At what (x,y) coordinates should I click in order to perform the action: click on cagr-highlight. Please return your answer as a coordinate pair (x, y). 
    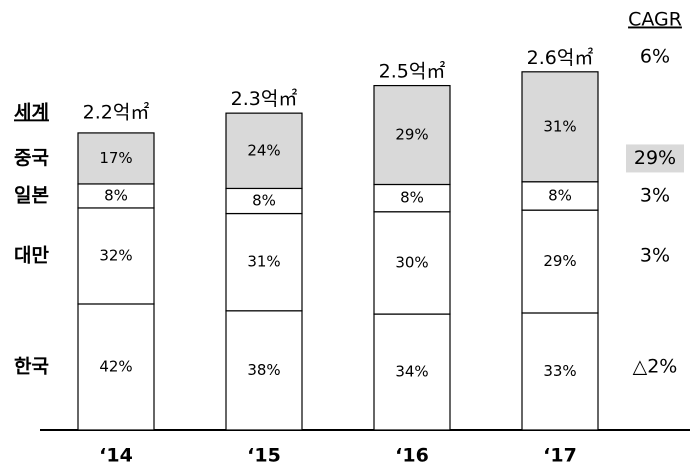
    Looking at the image, I should click on (655, 158).